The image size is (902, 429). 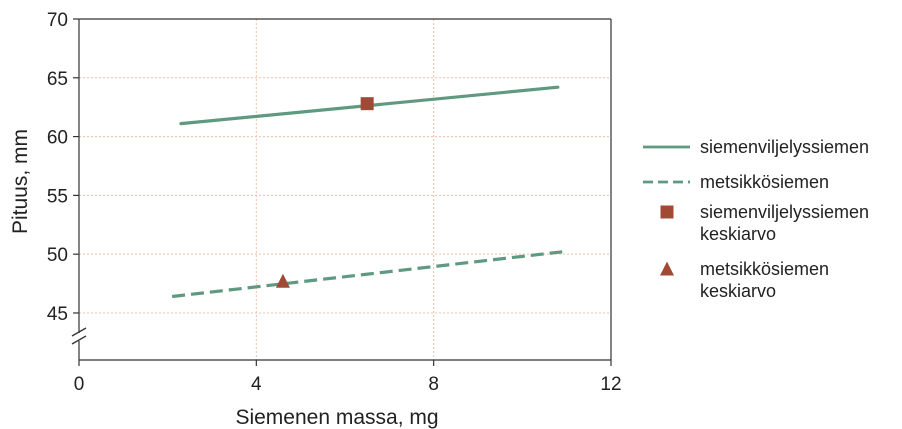 What do you see at coordinates (764, 182) in the screenshot?
I see `legend-label-2: metsikkösiemen` at bounding box center [764, 182].